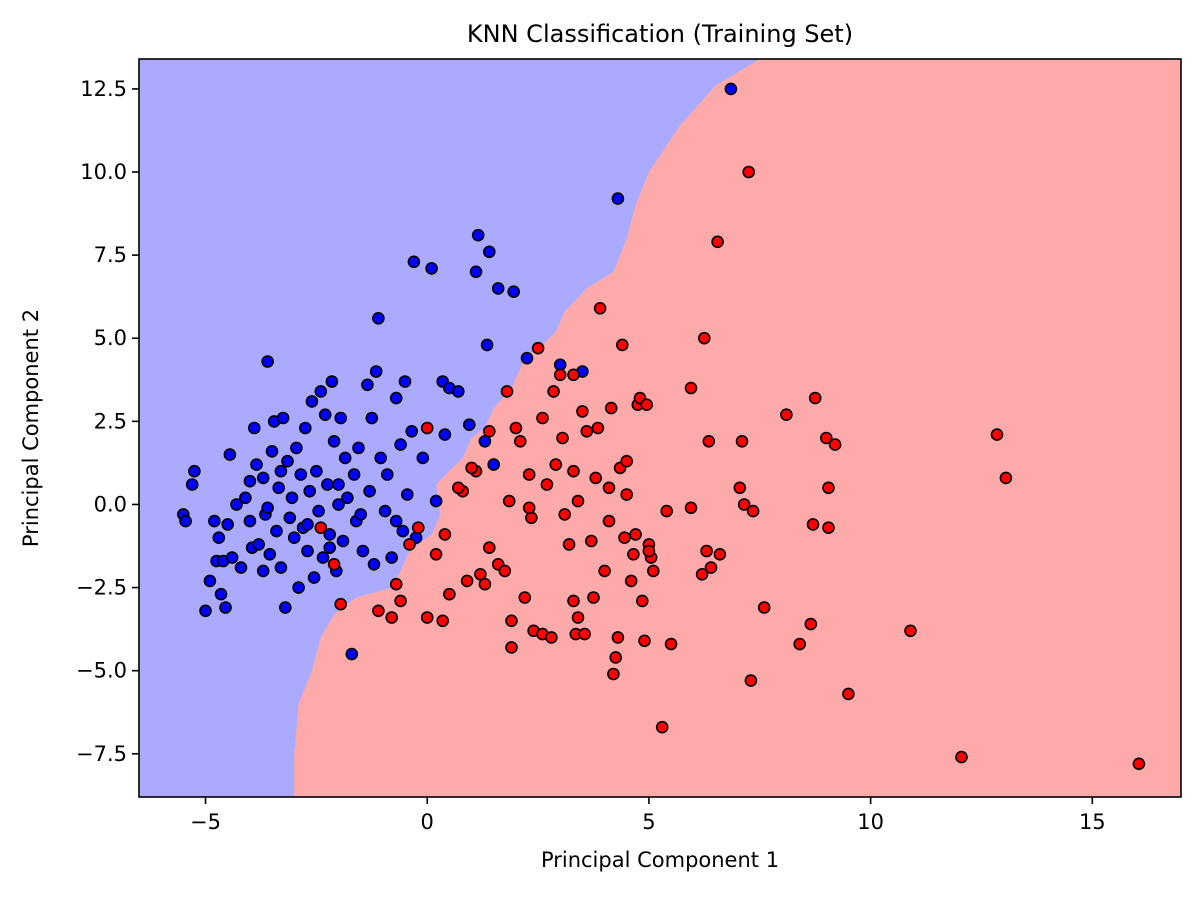  What do you see at coordinates (427, 822) in the screenshot?
I see `x-tick-label: 0` at bounding box center [427, 822].